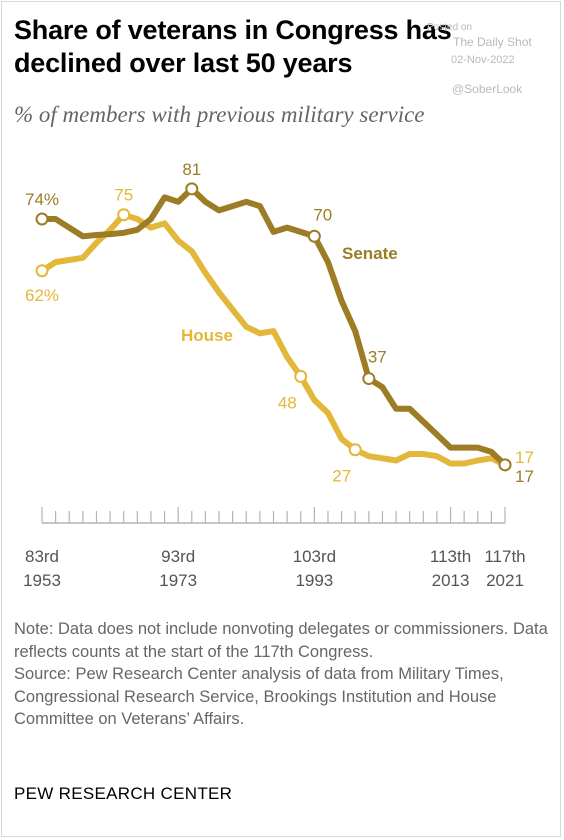 Image resolution: width=564 pixels, height=840 pixels. What do you see at coordinates (341, 476) in the screenshot?
I see `house-data-label: 27` at bounding box center [341, 476].